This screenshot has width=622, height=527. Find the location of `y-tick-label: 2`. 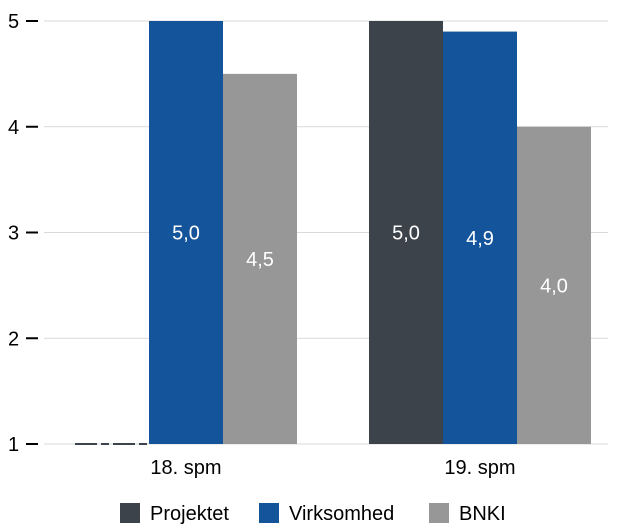

y-tick-label: 2 is located at coordinates (13, 339).